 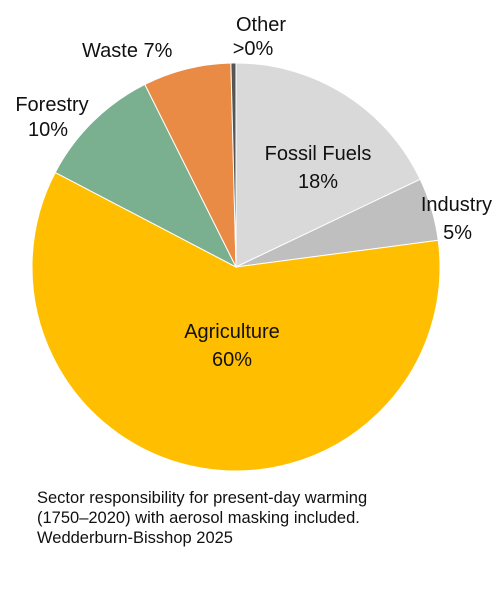 I want to click on slice-label-other: Other, so click(x=261, y=25).